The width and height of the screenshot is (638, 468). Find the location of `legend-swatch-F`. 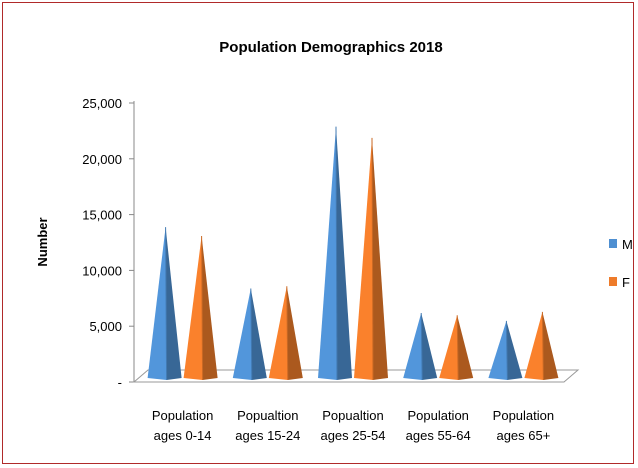

legend-swatch-F is located at coordinates (613, 281).